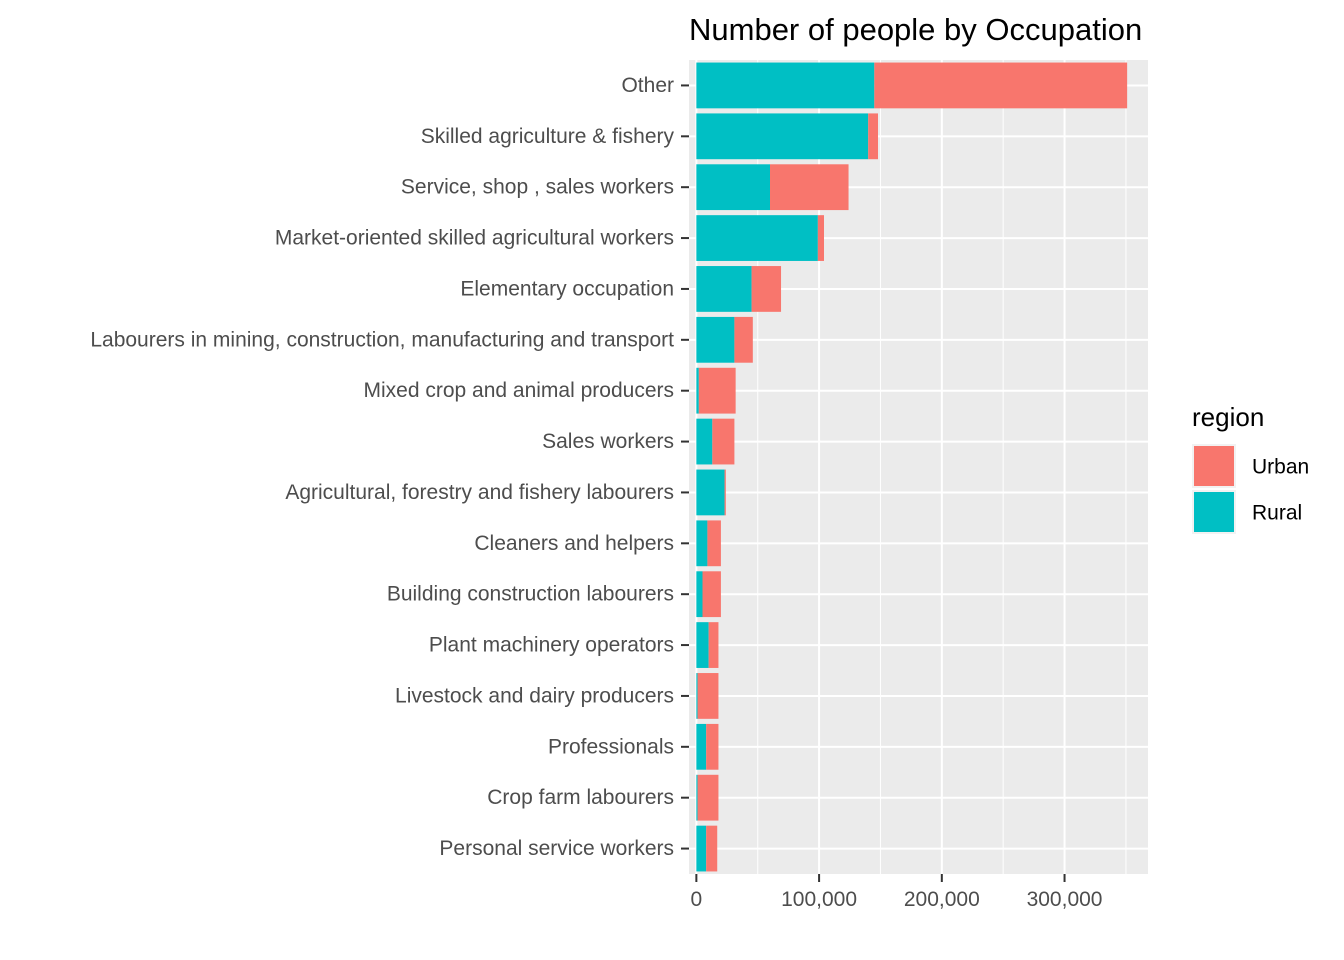  What do you see at coordinates (942, 899) in the screenshot?
I see `x-tick-label: 200,000` at bounding box center [942, 899].